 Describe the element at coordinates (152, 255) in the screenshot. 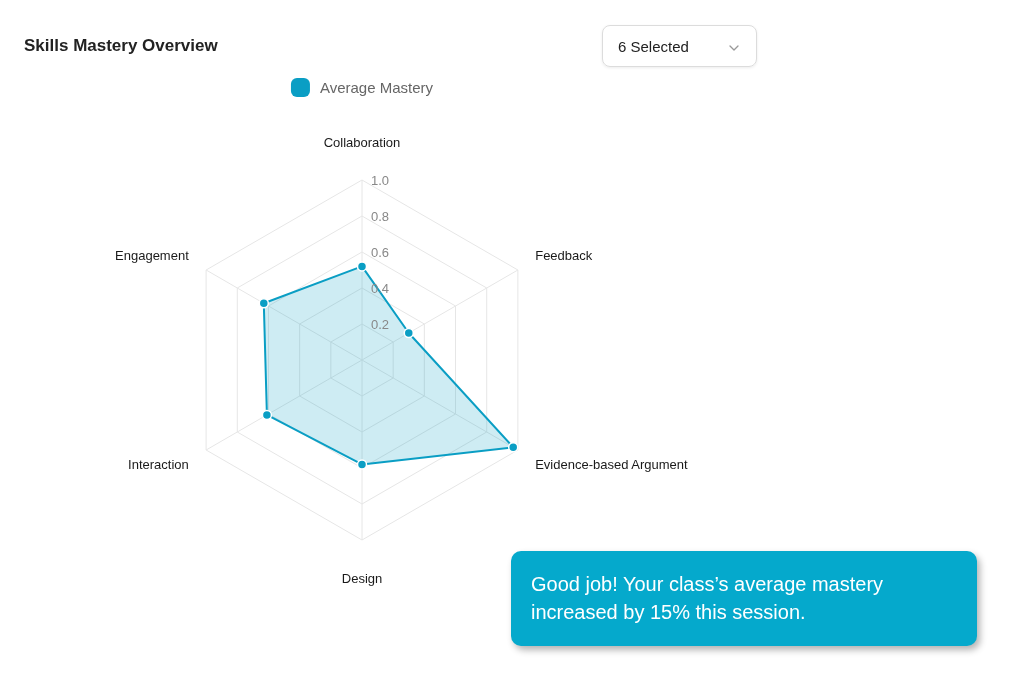

I see `spoke-label: Engagement` at that location.